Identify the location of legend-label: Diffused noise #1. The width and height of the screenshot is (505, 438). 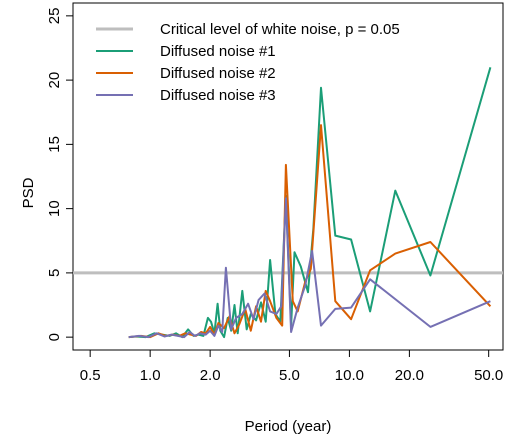
(218, 51).